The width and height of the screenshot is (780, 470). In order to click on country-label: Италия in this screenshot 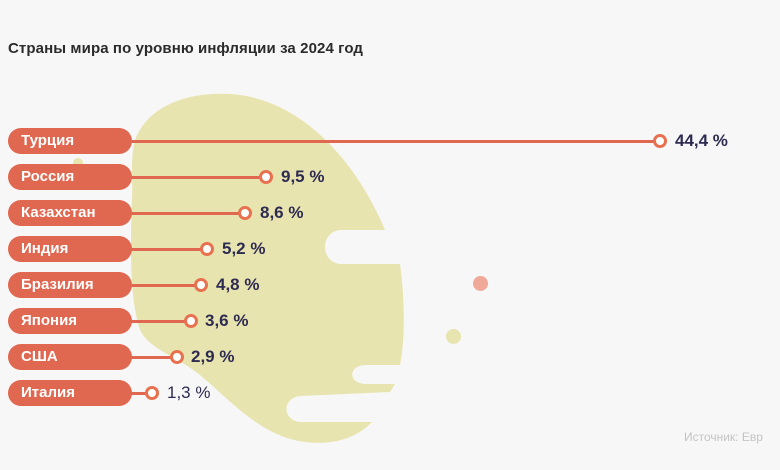, I will do `click(70, 393)`.